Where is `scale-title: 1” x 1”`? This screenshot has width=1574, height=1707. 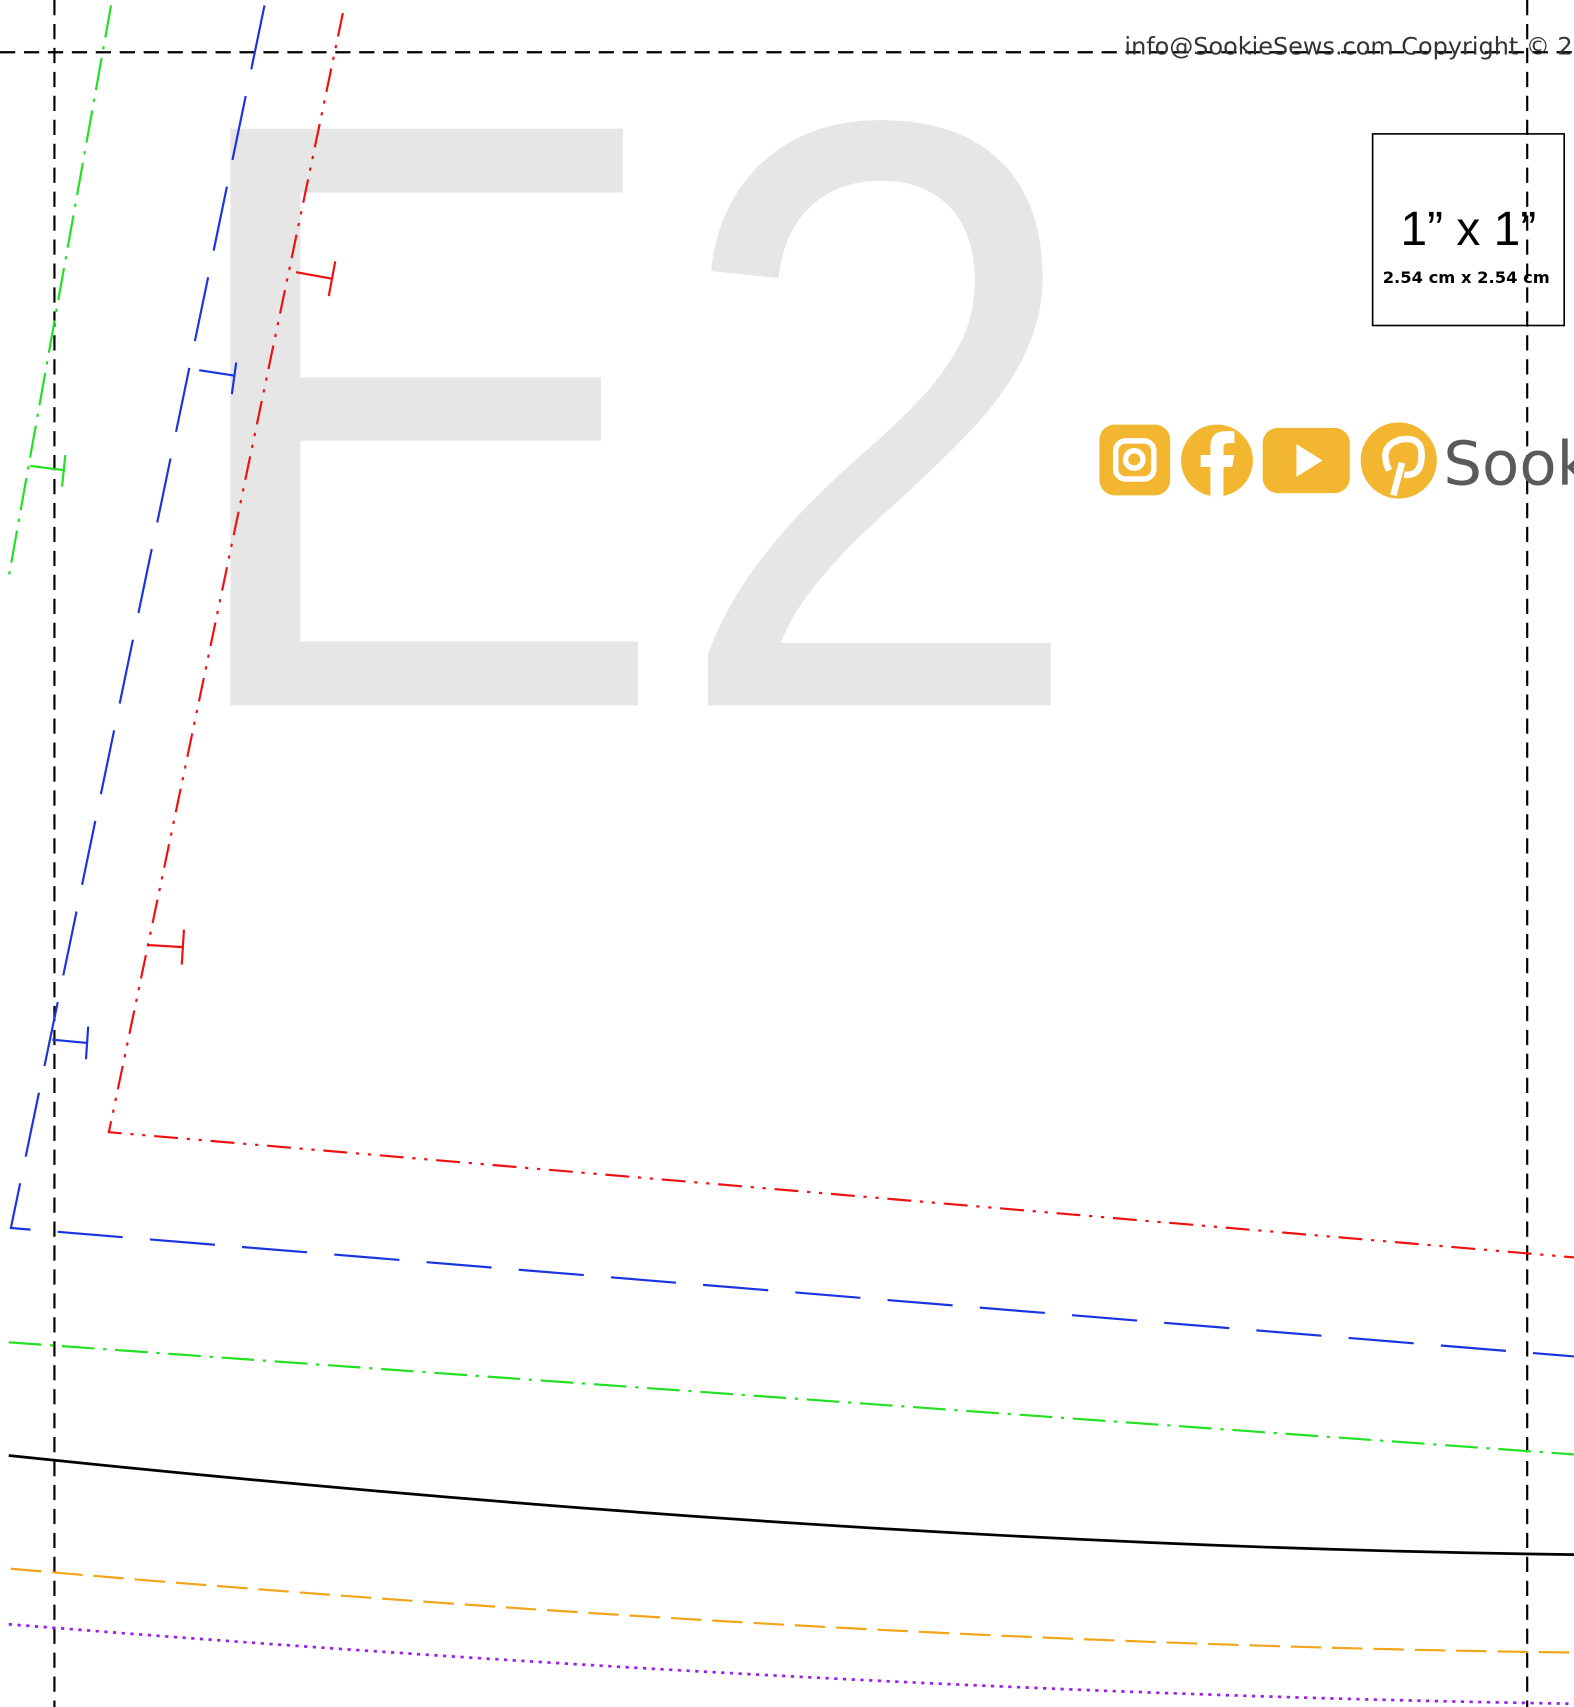
scale-title: 1” x 1” is located at coordinates (1469, 229).